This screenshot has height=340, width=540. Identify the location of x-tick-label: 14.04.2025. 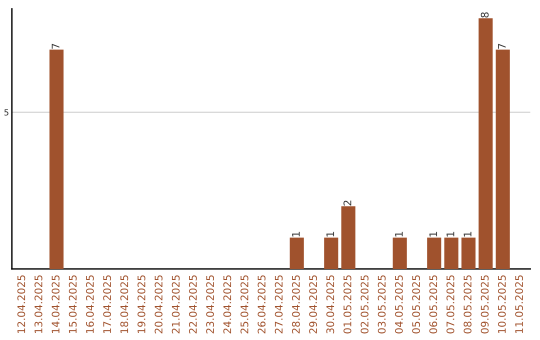
(56, 304).